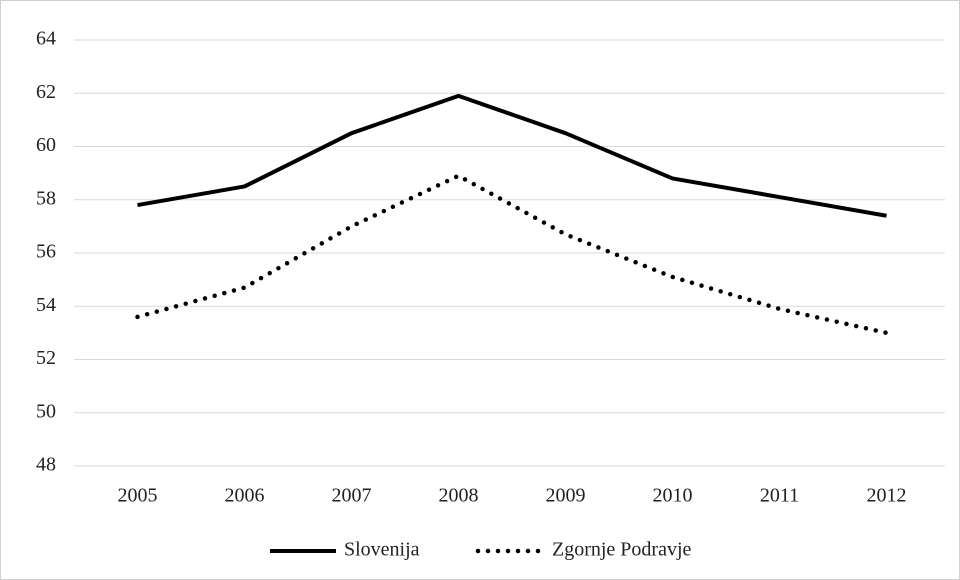  What do you see at coordinates (352, 496) in the screenshot?
I see `x-tick-label: 2007` at bounding box center [352, 496].